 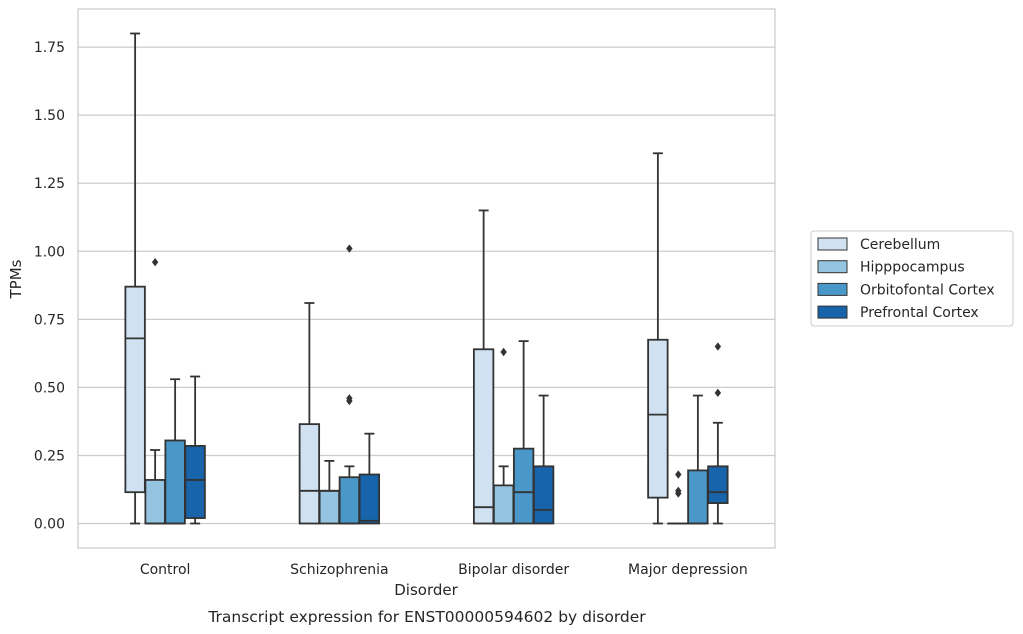 I want to click on y-tick-labels: 0.00 0.25 0.50 0.75 1.00 1.25 1.50 1.75, so click(x=49, y=286).